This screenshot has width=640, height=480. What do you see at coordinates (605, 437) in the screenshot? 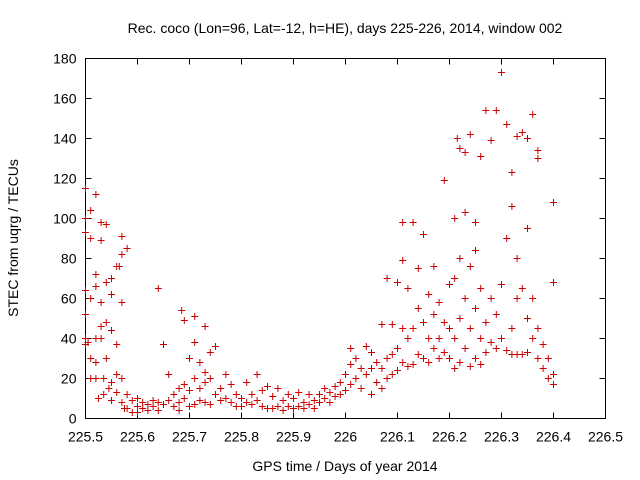
I see `x-tick-label: 226.5` at bounding box center [605, 437].